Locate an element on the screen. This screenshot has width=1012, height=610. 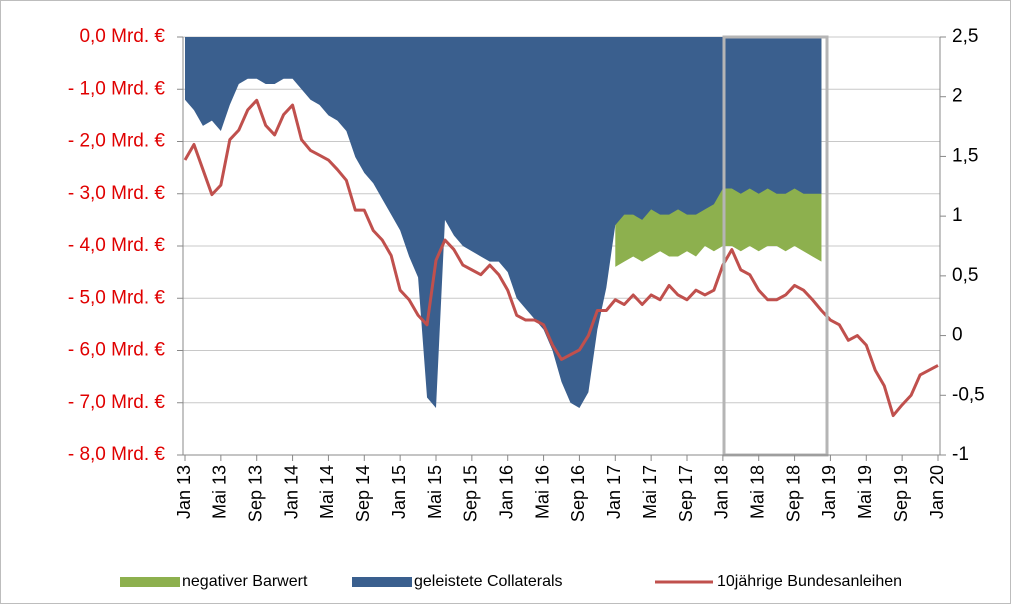
x-tick-label: Mai 17 is located at coordinates (650, 492).